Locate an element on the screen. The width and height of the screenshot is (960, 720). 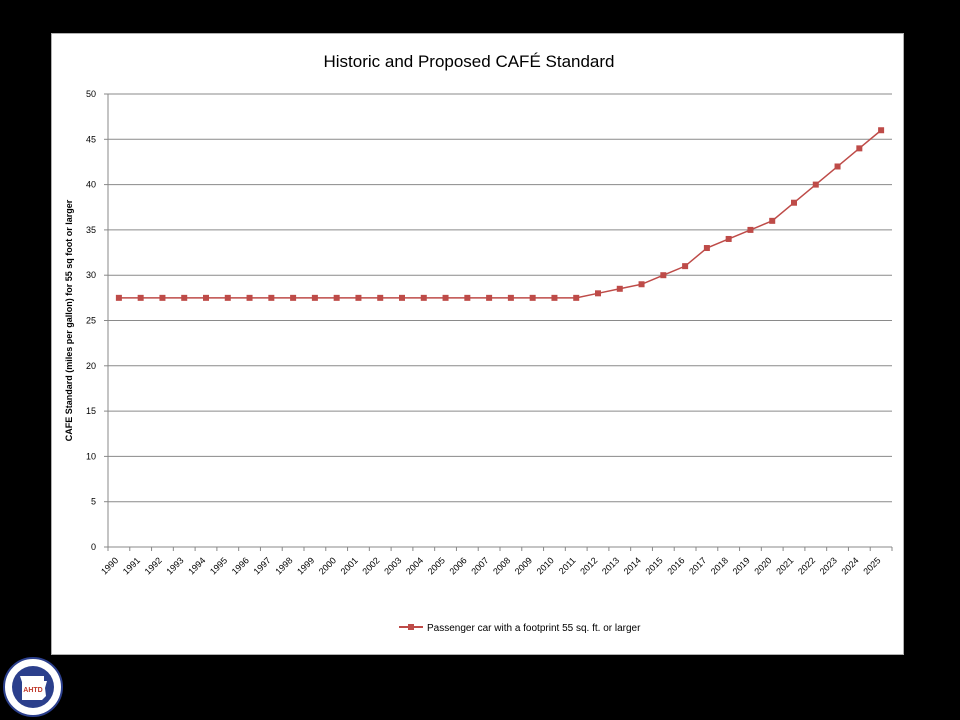
x-tick-label: 2004 is located at coordinates (414, 565).